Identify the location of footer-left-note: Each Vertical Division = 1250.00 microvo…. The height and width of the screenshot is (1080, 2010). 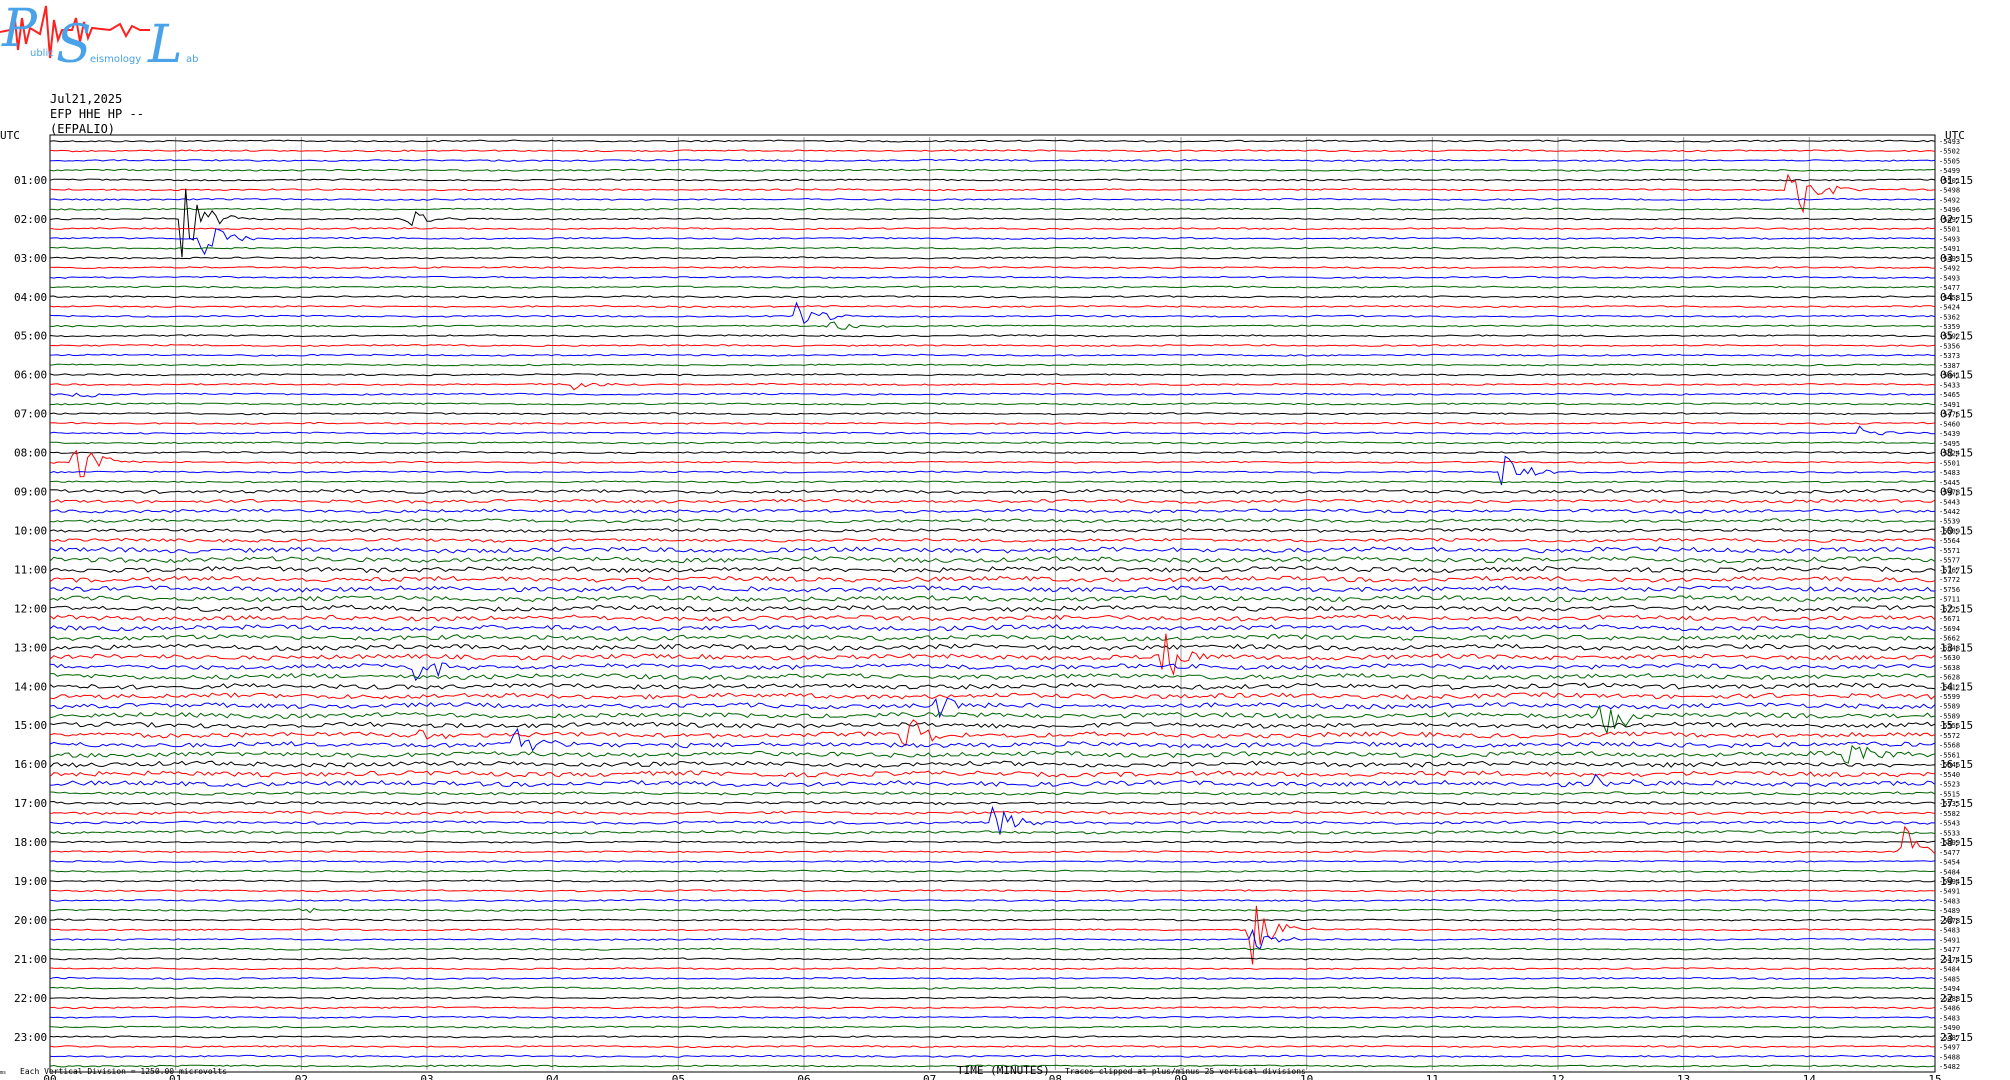
(123, 1071).